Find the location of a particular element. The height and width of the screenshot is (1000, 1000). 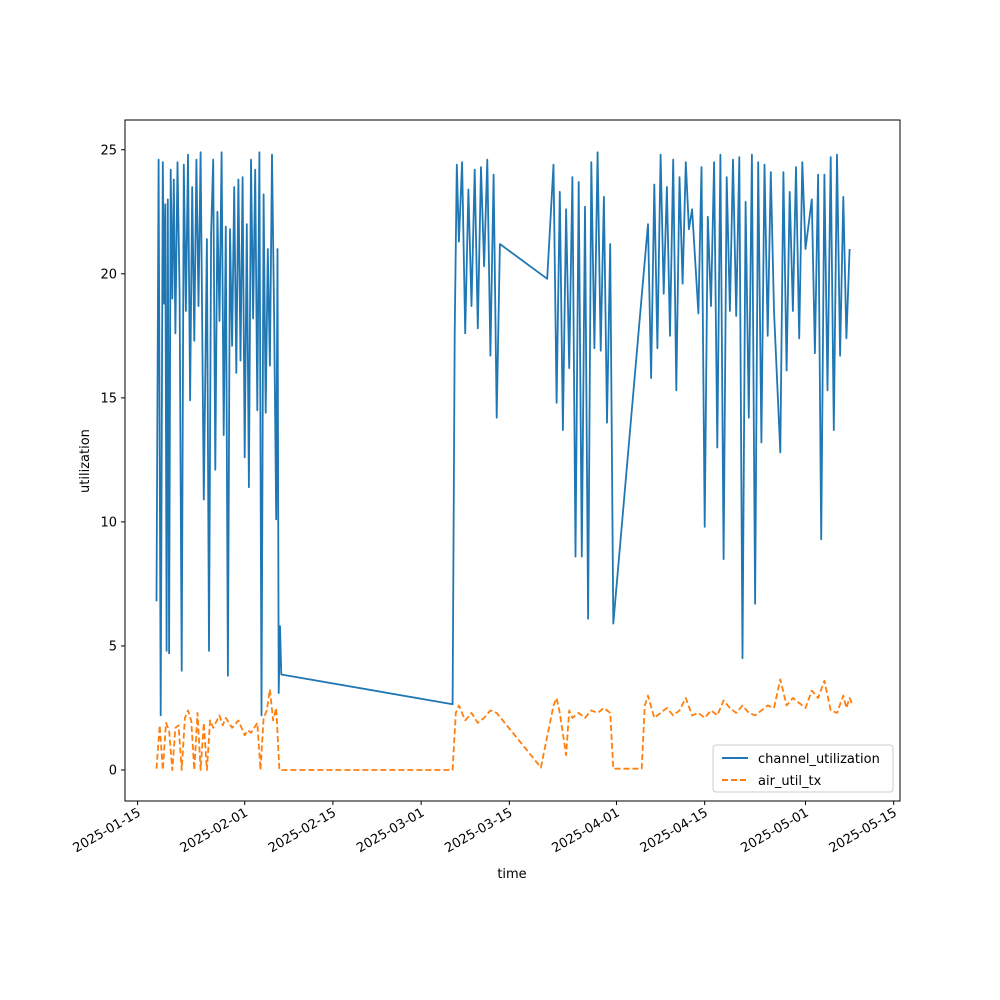

x-axis-label: time is located at coordinates (511, 874).